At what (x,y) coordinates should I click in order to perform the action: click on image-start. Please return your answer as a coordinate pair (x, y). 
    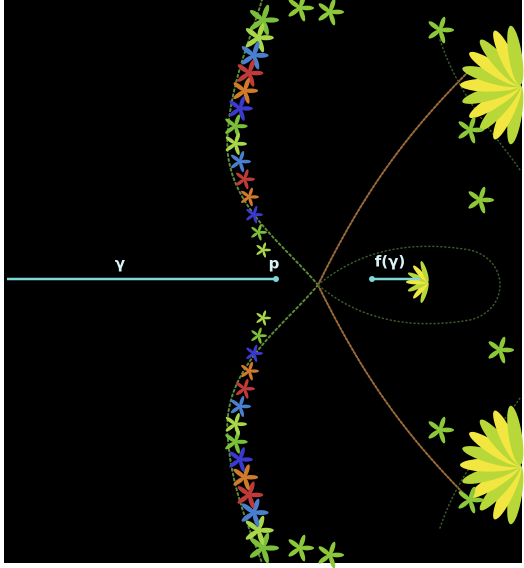
    Looking at the image, I should click on (372, 279).